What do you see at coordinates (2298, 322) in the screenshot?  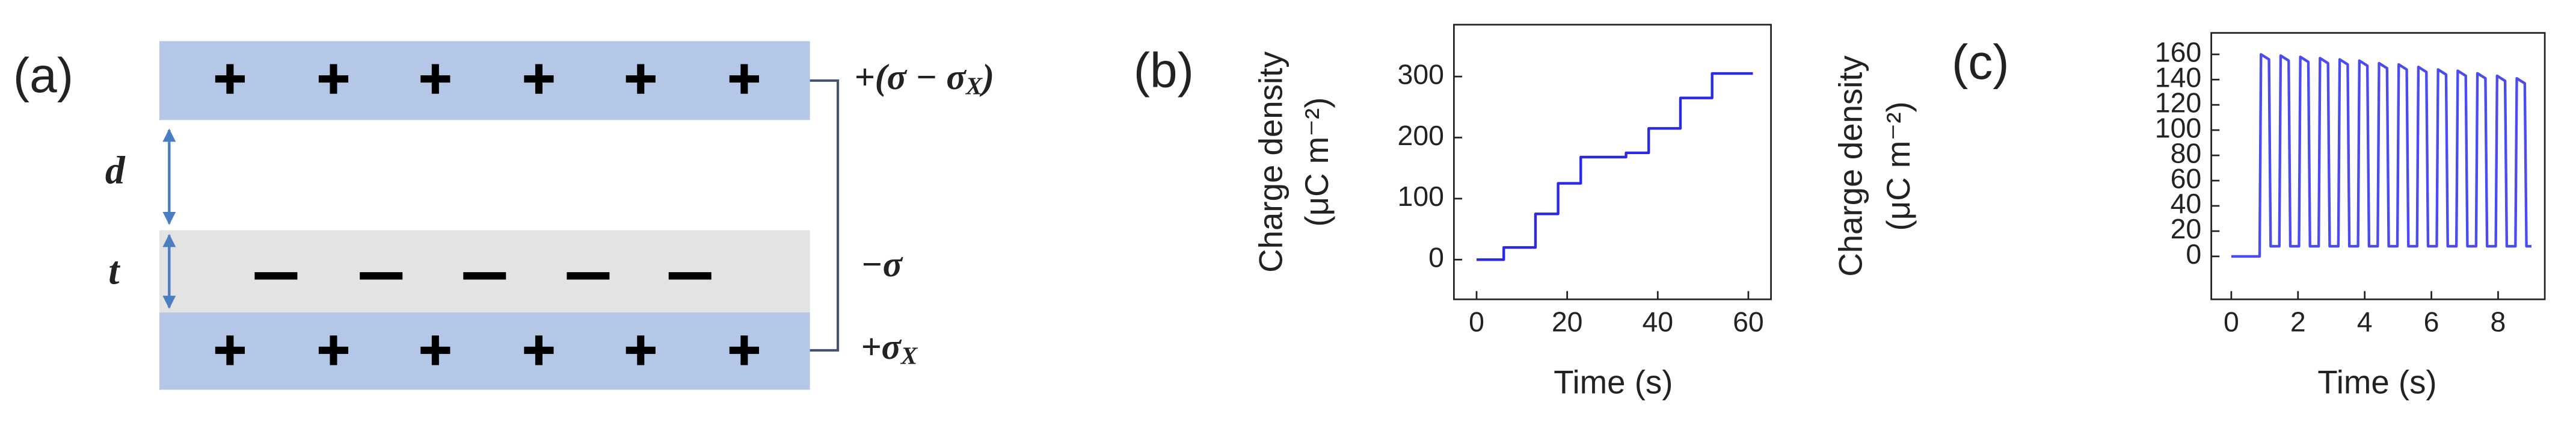 I see `x-tick-label: 2` at bounding box center [2298, 322].